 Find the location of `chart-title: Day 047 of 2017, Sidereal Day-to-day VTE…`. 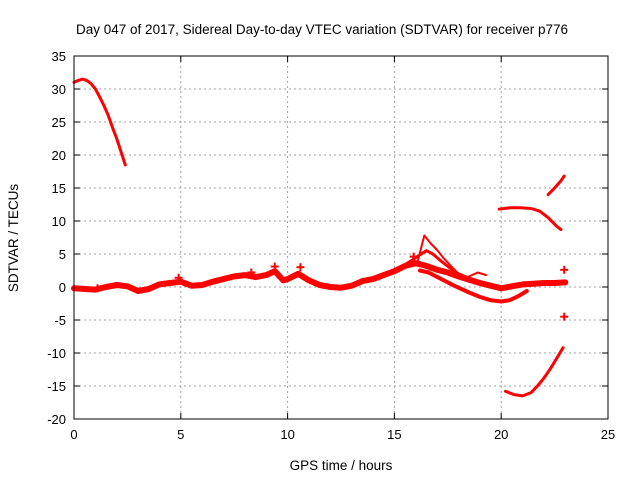

chart-title: Day 047 of 2017, Sidereal Day-to-day VTE… is located at coordinates (322, 29).